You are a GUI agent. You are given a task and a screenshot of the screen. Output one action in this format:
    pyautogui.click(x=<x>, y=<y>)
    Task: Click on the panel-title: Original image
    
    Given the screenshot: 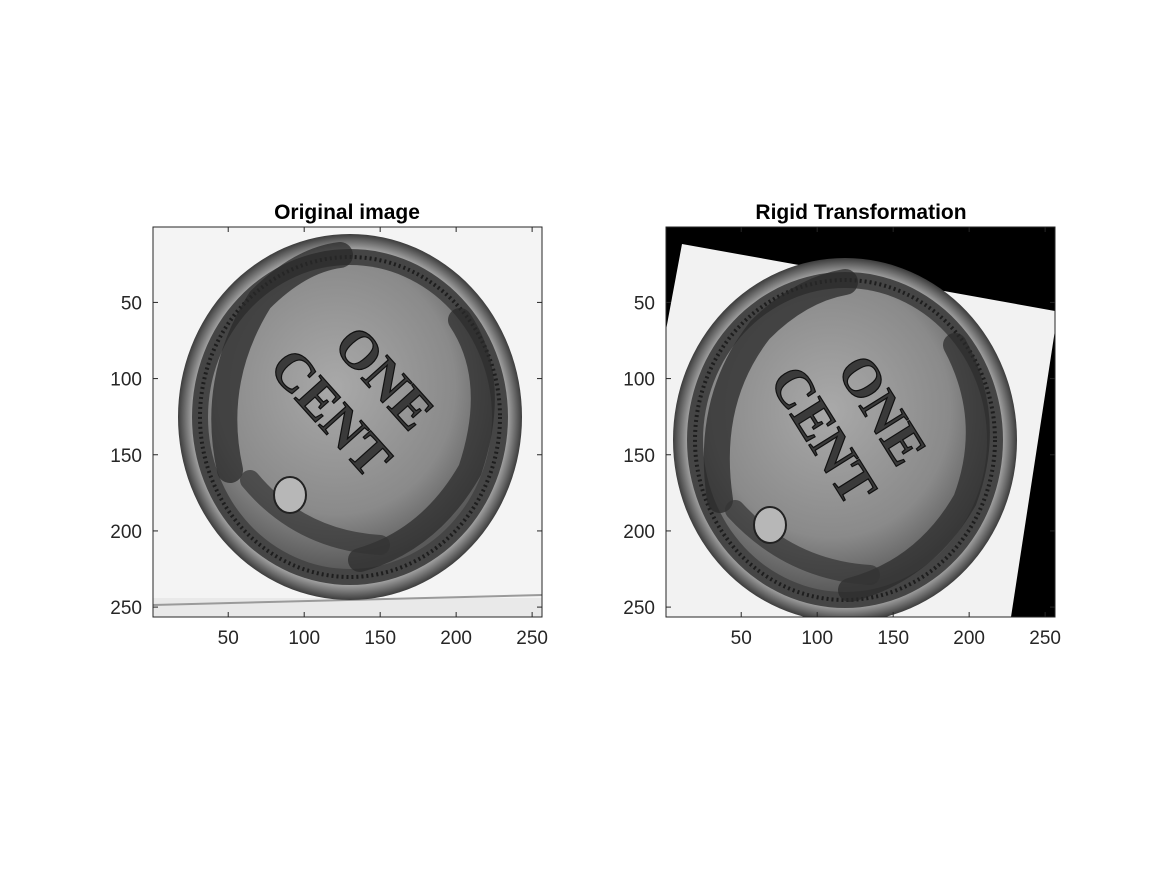 What is the action you would take?
    pyautogui.click(x=347, y=212)
    